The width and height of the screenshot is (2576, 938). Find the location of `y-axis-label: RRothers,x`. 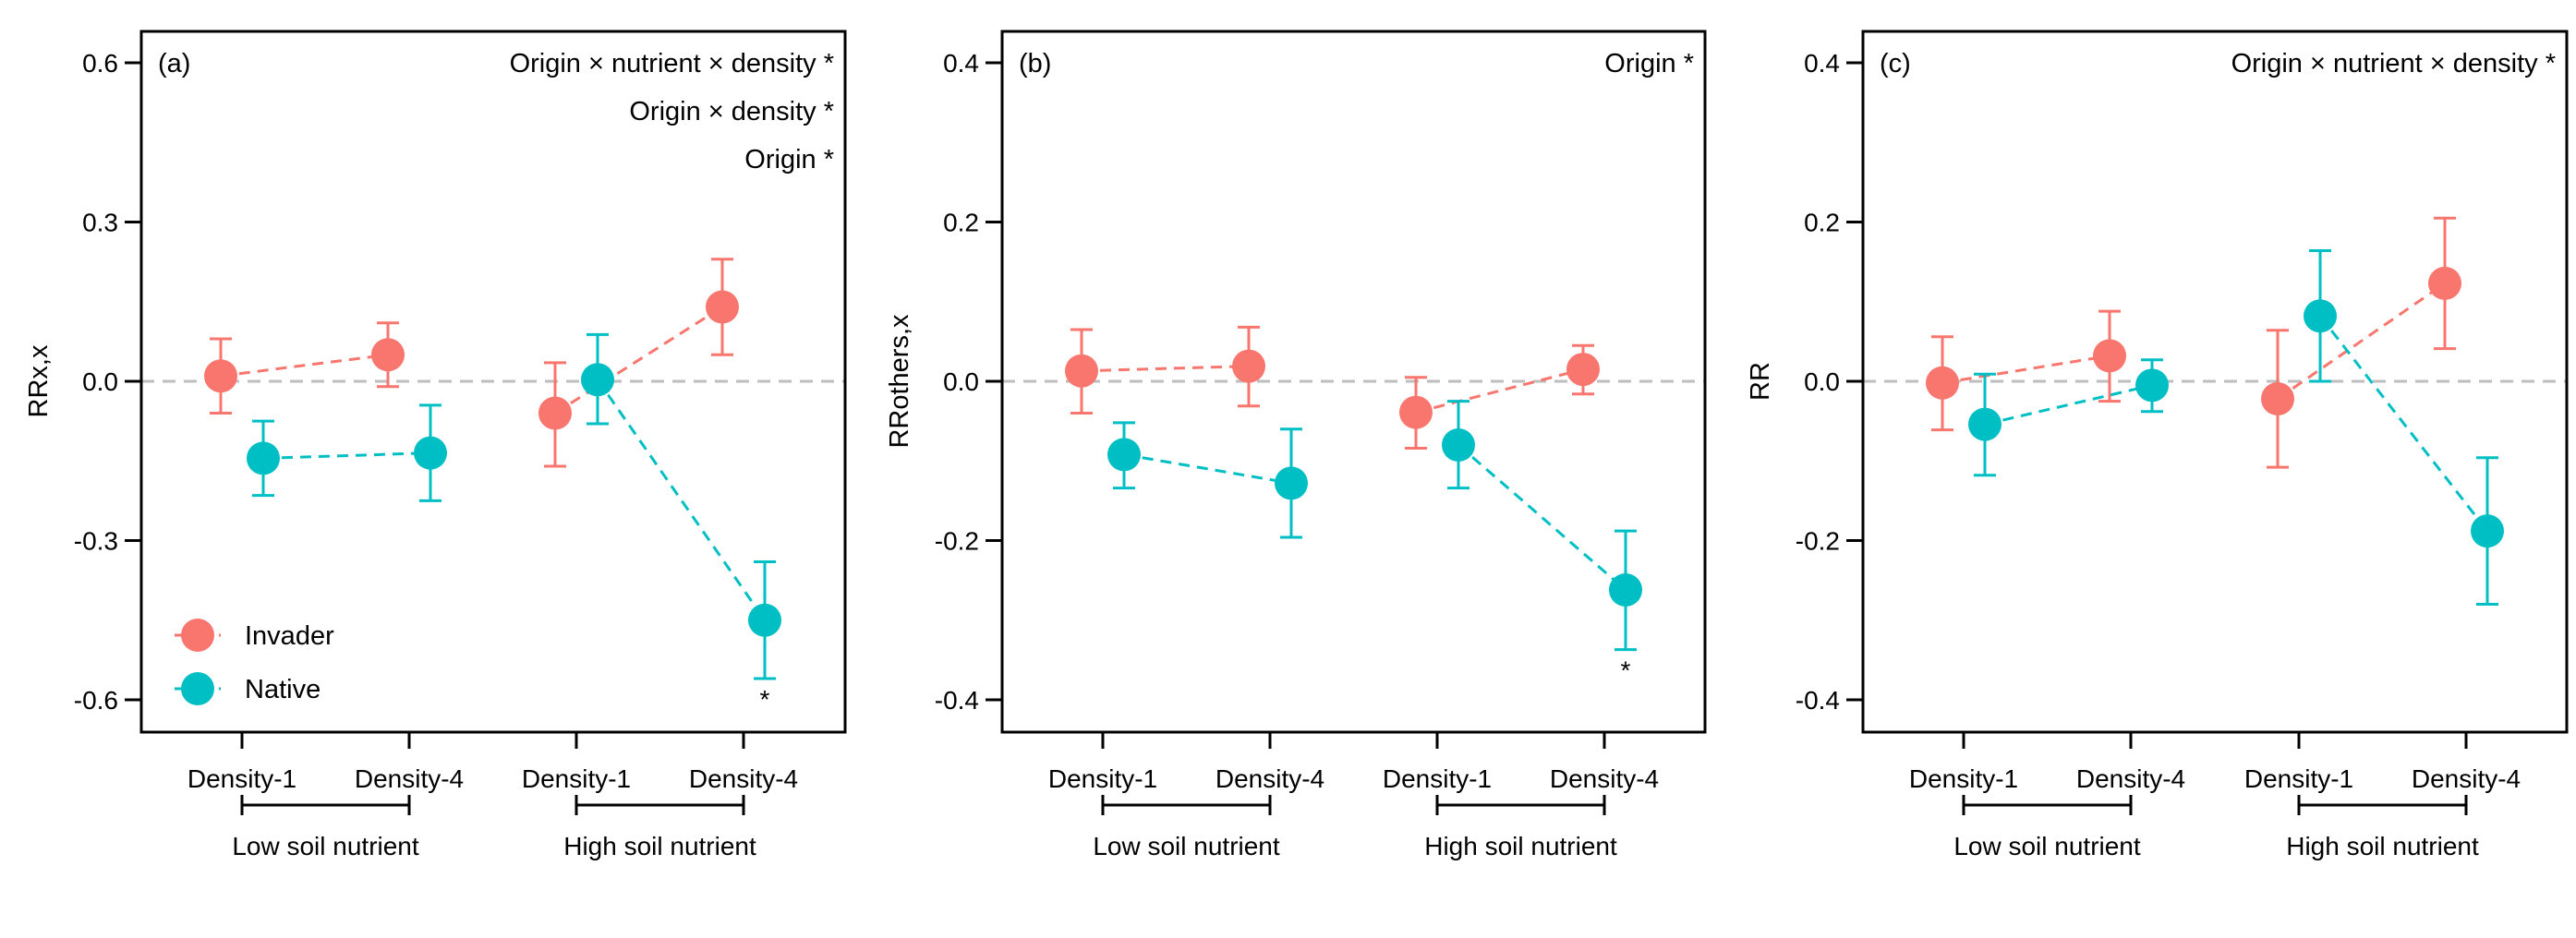

y-axis-label: RRothers,x is located at coordinates (899, 381).